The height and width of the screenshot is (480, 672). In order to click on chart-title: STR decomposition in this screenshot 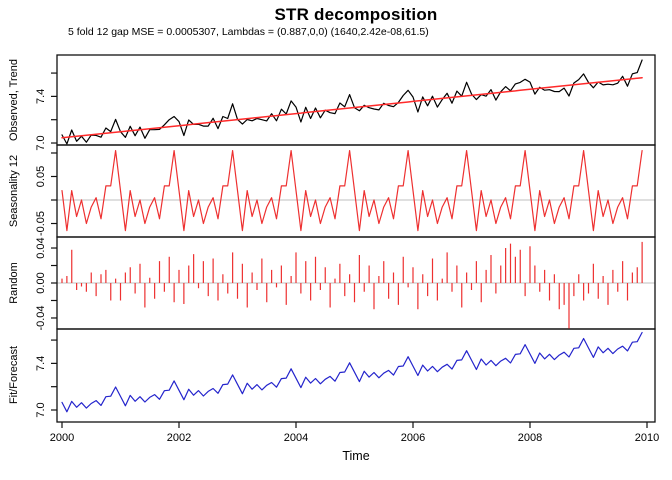, I will do `click(356, 14)`.